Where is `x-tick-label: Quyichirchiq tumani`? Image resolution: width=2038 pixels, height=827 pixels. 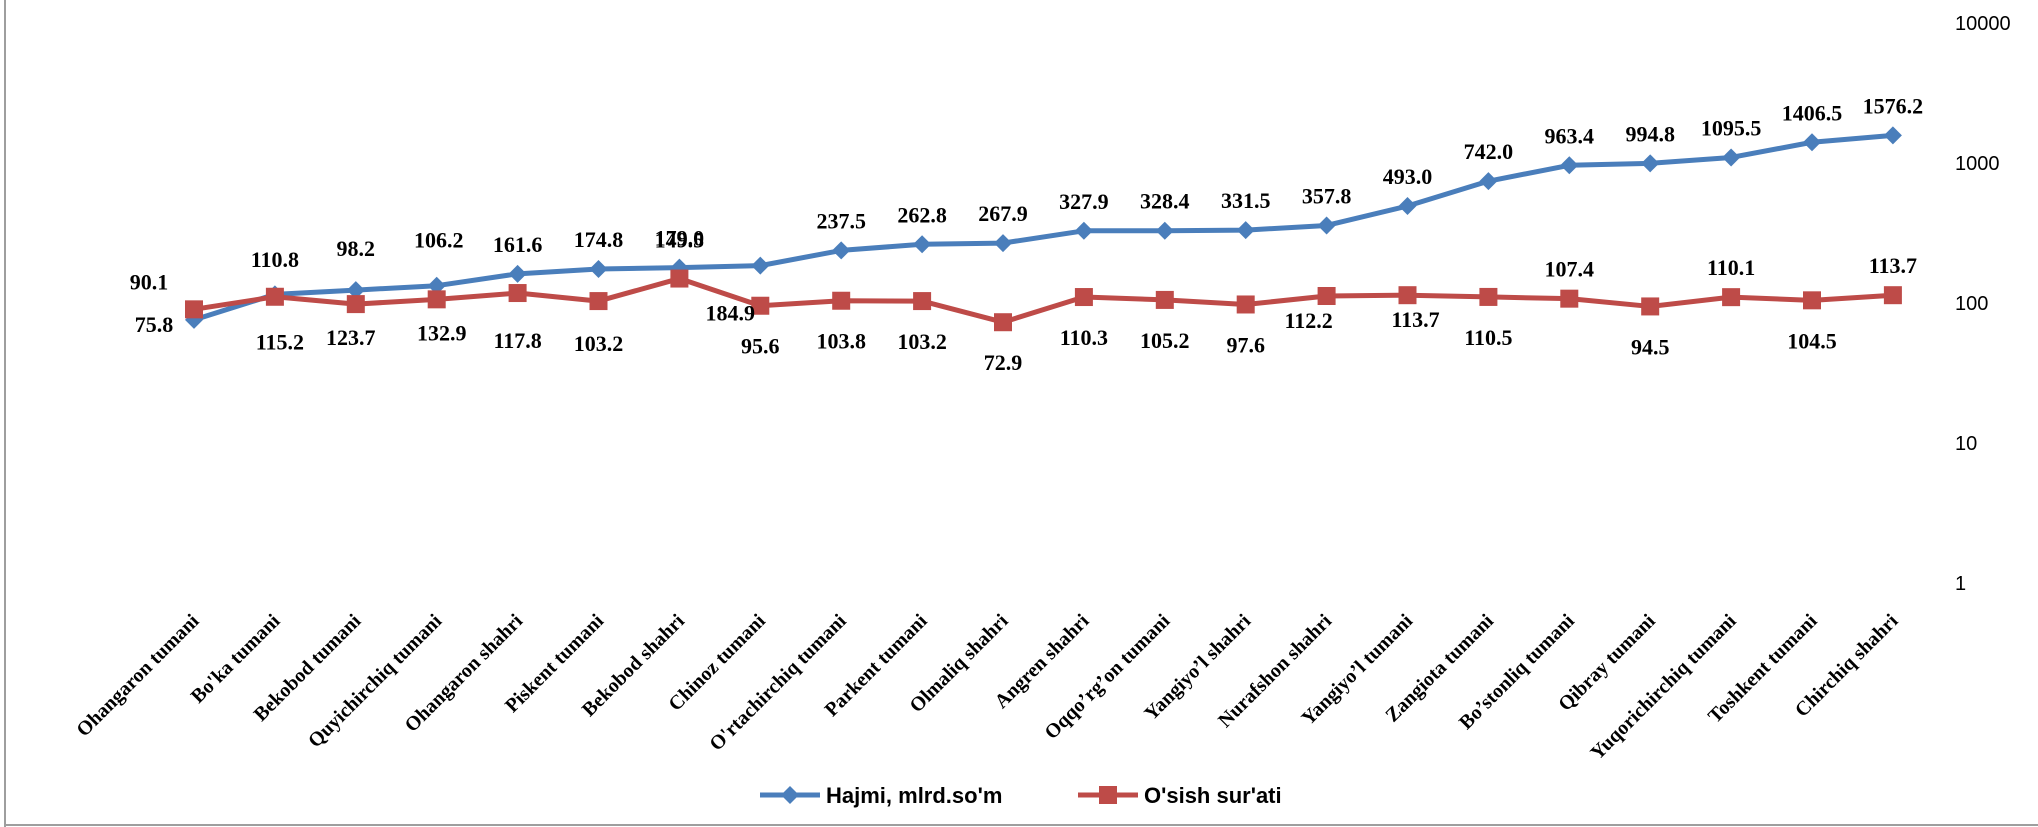 x-tick-label: Quyichirchiq tumani is located at coordinates (375, 681).